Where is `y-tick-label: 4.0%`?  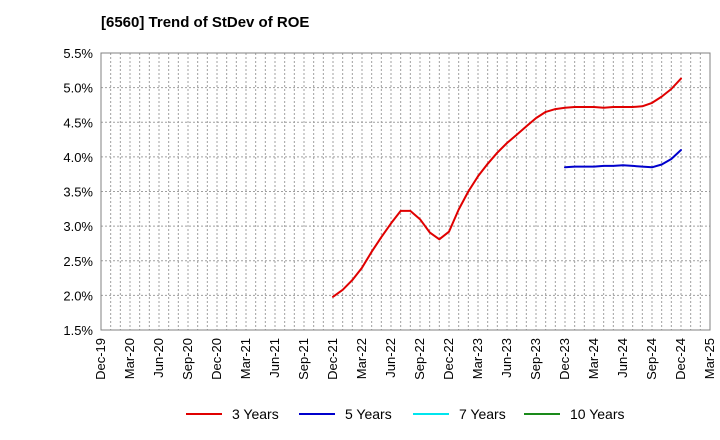 y-tick-label: 4.0% is located at coordinates (78, 157).